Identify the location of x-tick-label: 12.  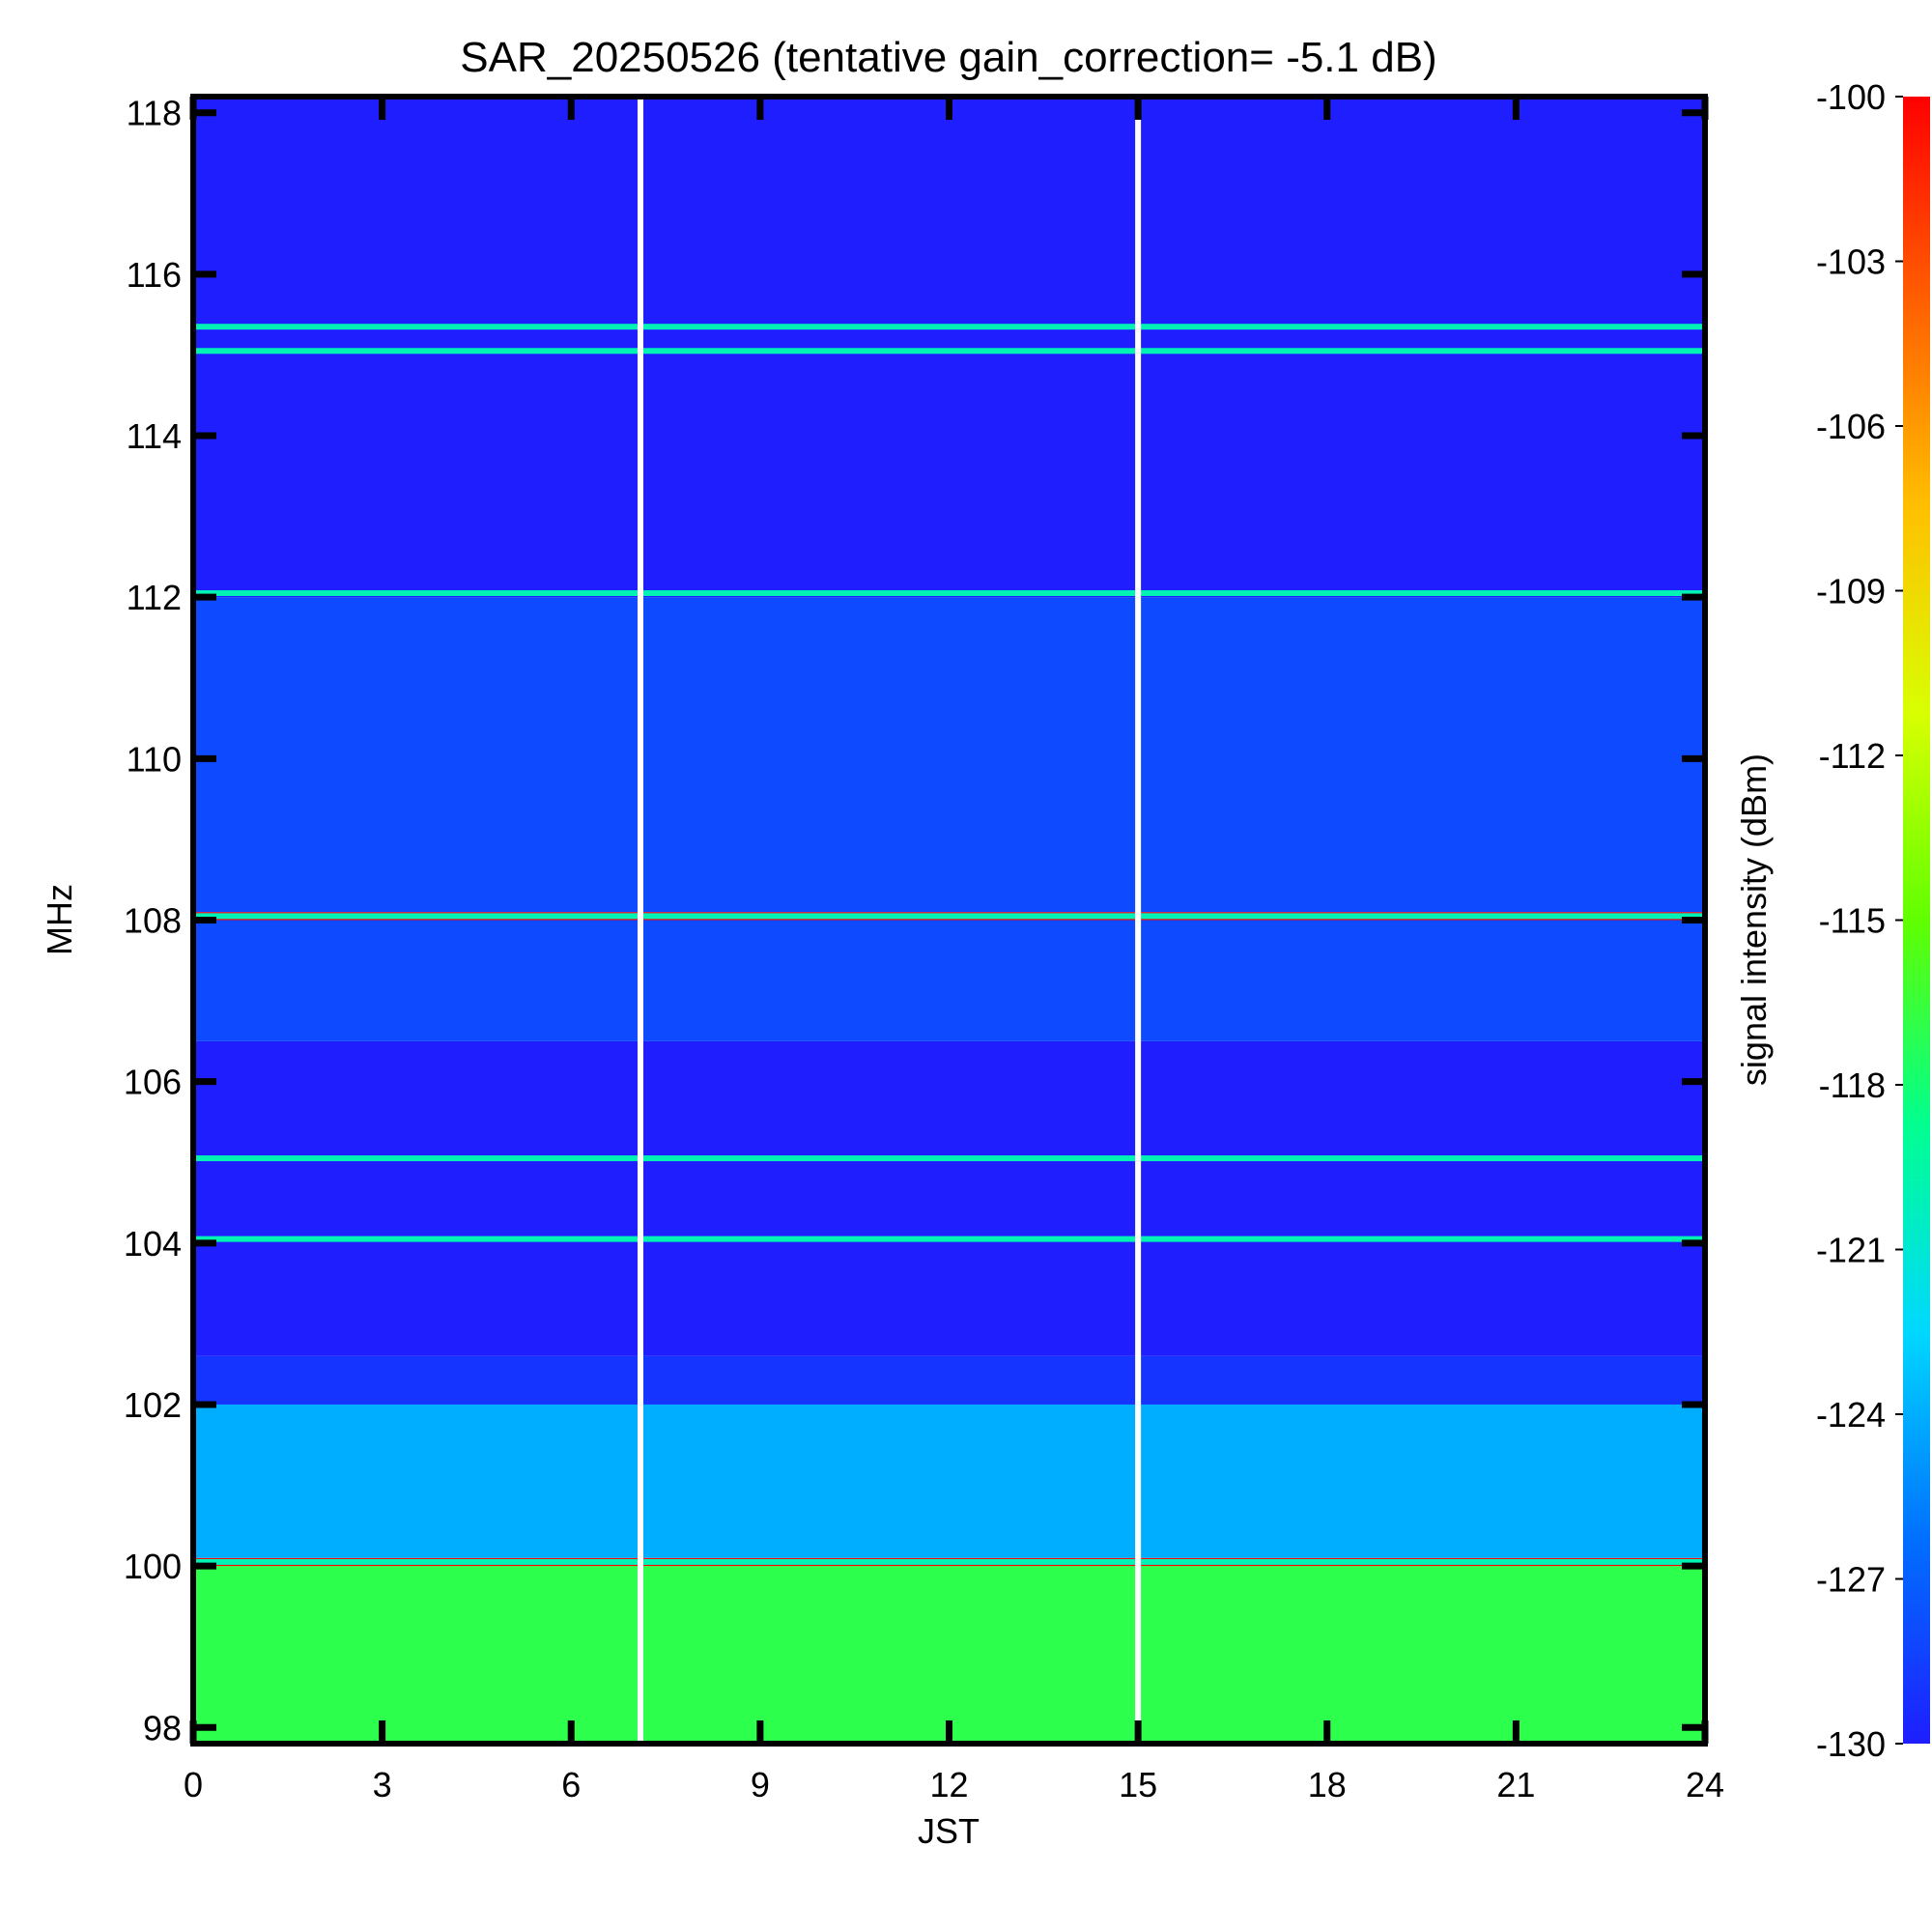
(948, 1784).